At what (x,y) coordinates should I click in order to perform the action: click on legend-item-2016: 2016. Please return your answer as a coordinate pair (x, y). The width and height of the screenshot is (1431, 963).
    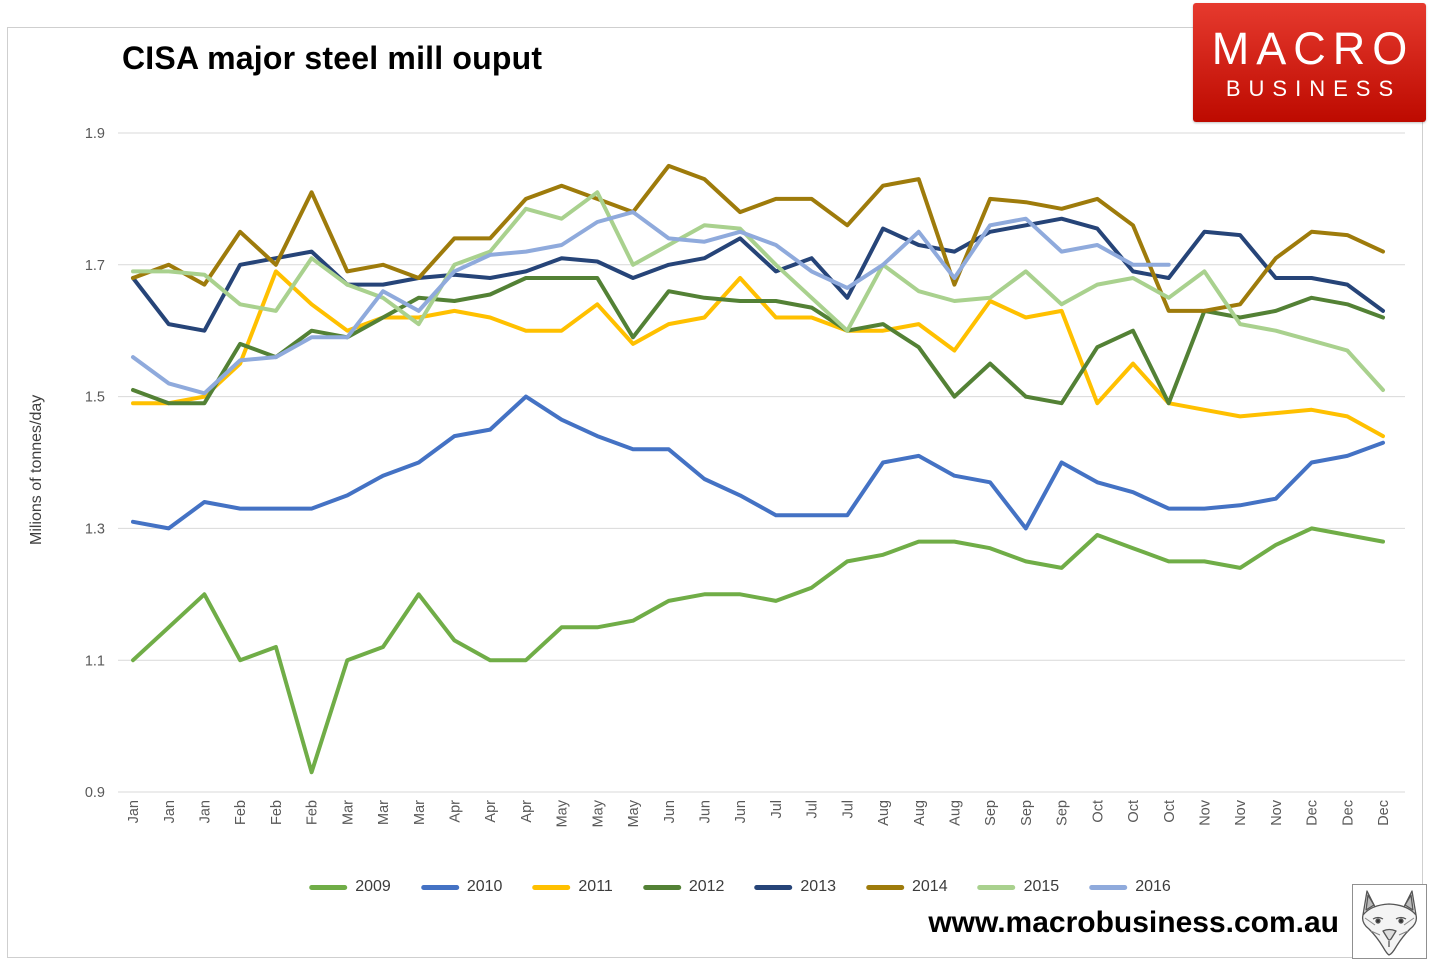
    Looking at the image, I should click on (1130, 887).